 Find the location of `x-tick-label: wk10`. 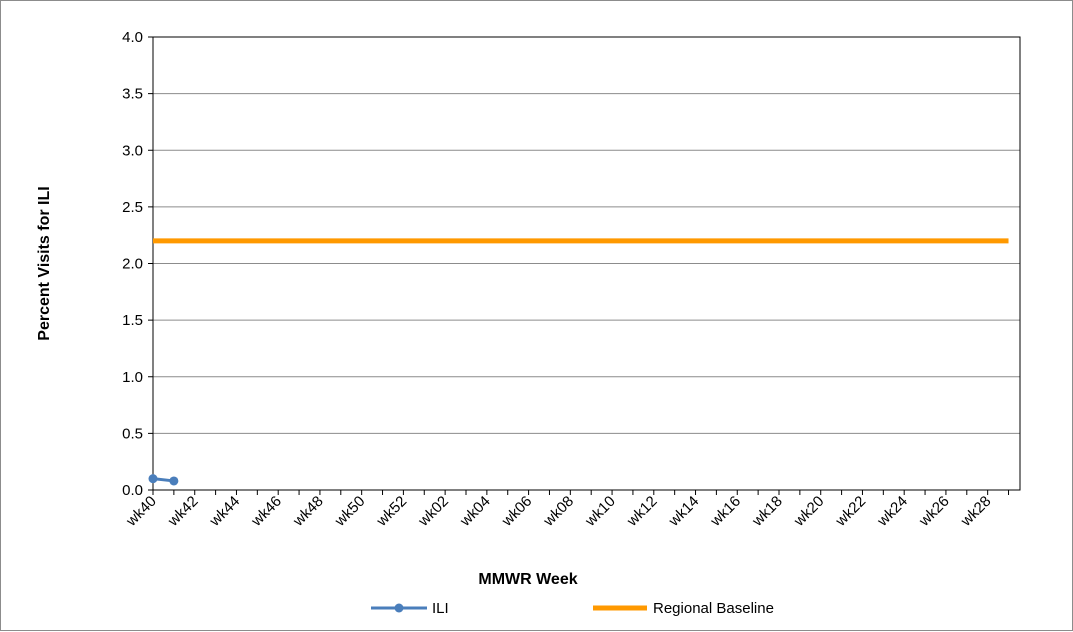

x-tick-label: wk10 is located at coordinates (599, 511).